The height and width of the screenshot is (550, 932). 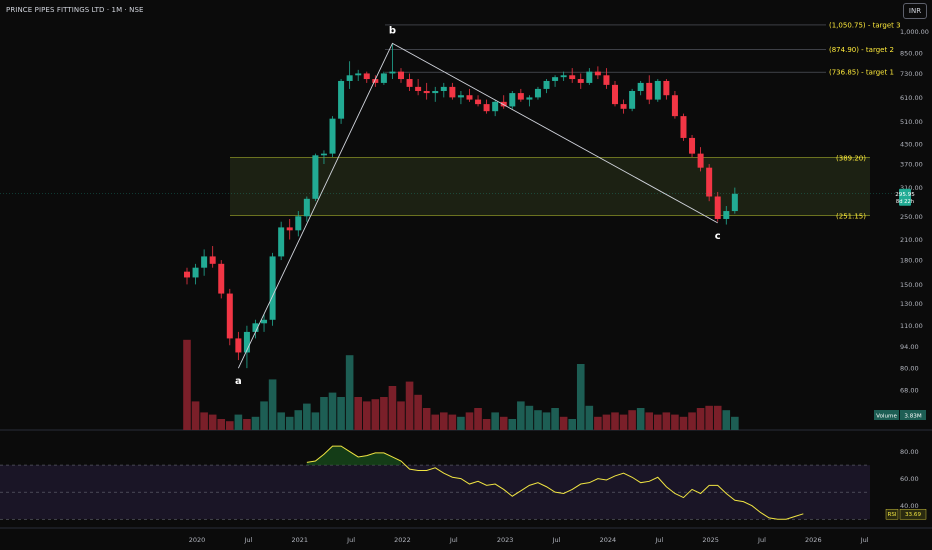 I want to click on rsi-axis-label: 40.00, so click(x=909, y=506).